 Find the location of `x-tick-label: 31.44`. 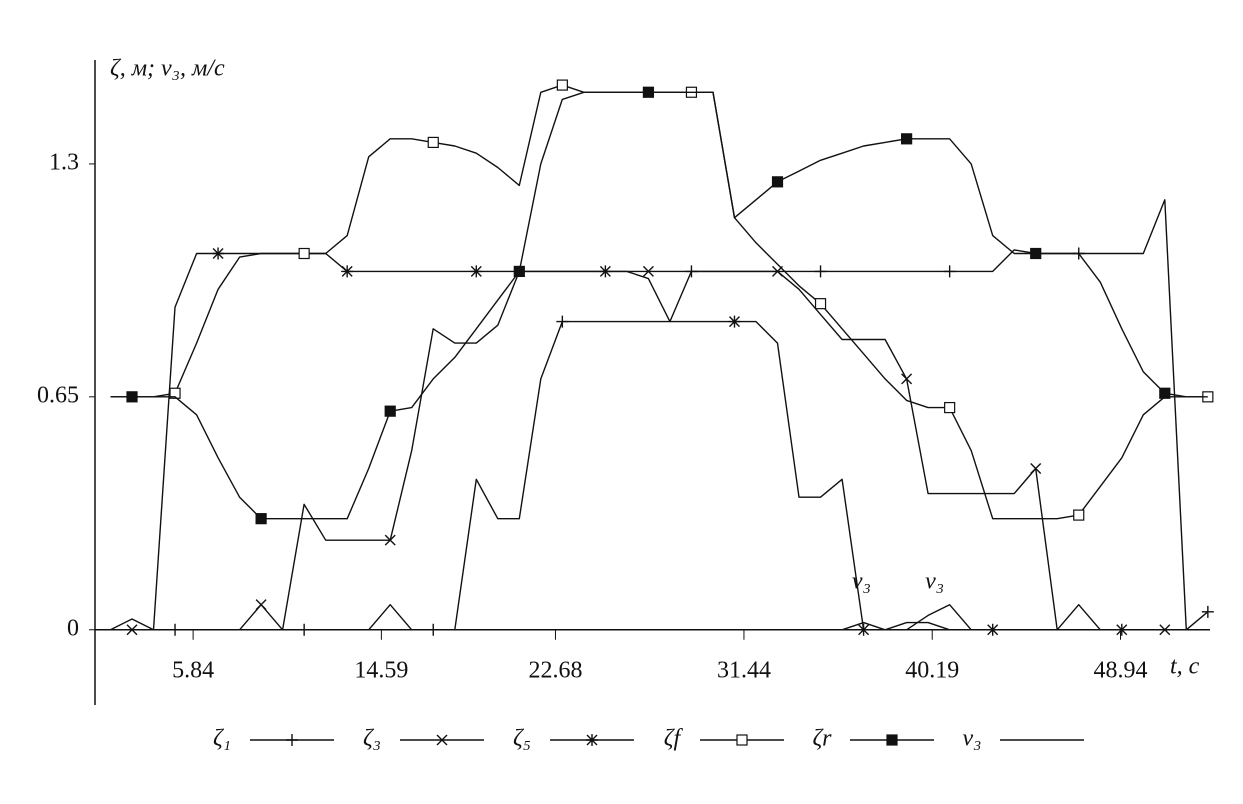

x-tick-label: 31.44 is located at coordinates (744, 671).